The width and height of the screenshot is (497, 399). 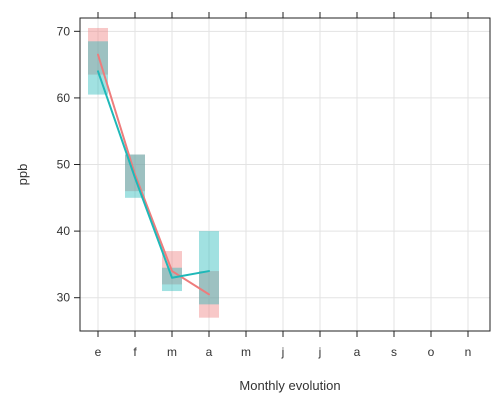 I want to click on y-tick-label: 70, so click(x=64, y=31).